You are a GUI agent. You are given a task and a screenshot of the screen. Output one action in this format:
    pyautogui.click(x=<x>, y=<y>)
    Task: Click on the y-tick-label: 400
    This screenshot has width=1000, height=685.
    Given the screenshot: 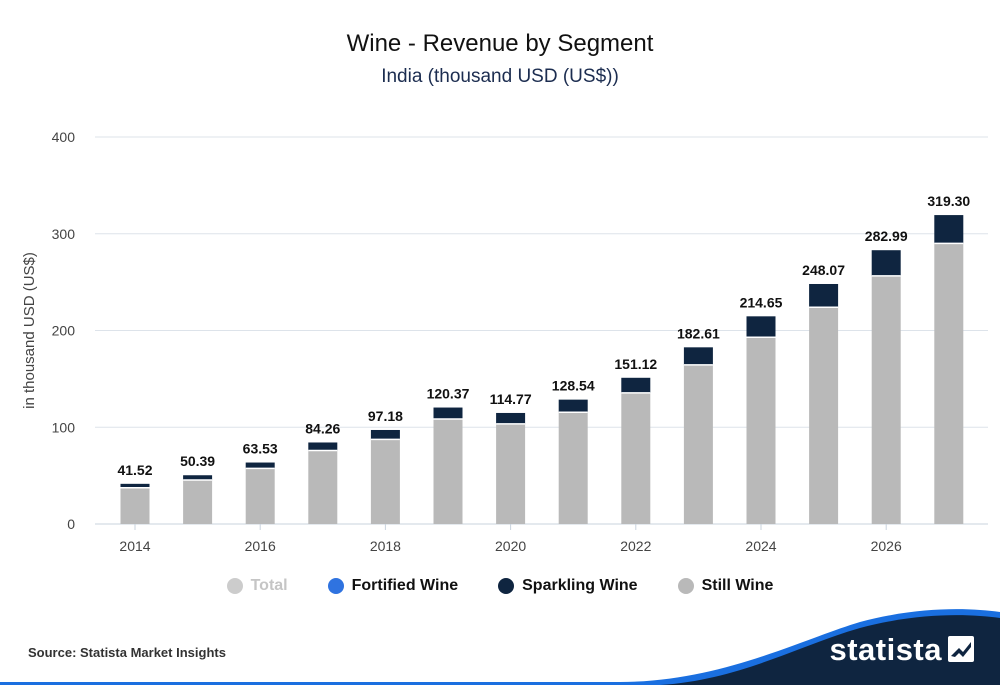 What is the action you would take?
    pyautogui.click(x=64, y=137)
    